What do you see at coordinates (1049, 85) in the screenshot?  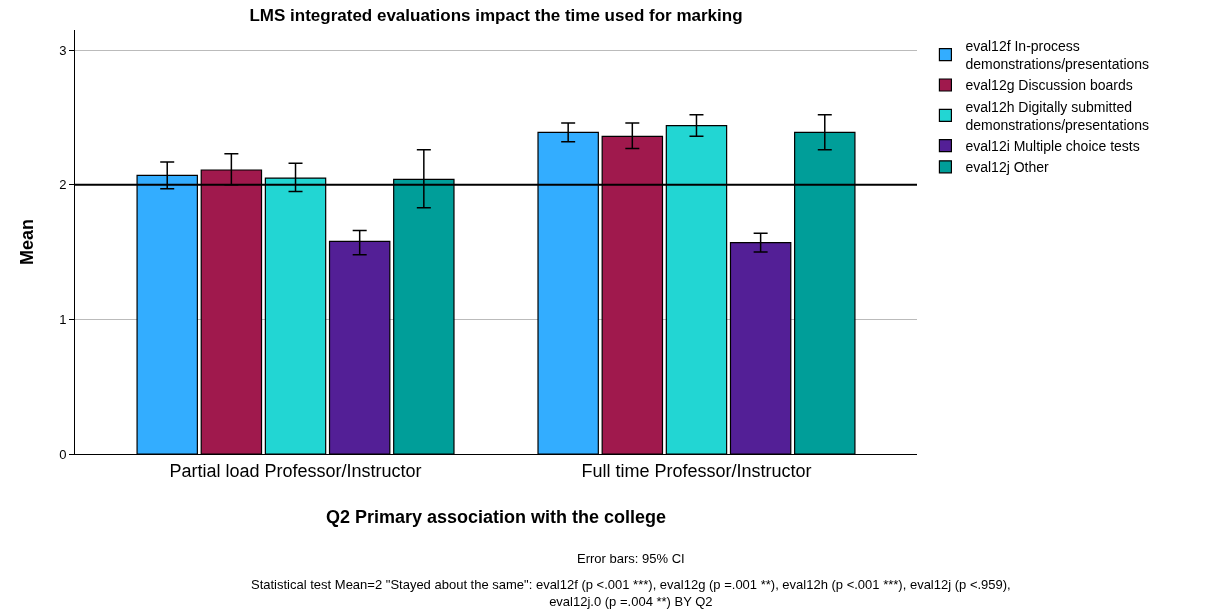 I see `legend-label: eval12g Discussion boards` at bounding box center [1049, 85].